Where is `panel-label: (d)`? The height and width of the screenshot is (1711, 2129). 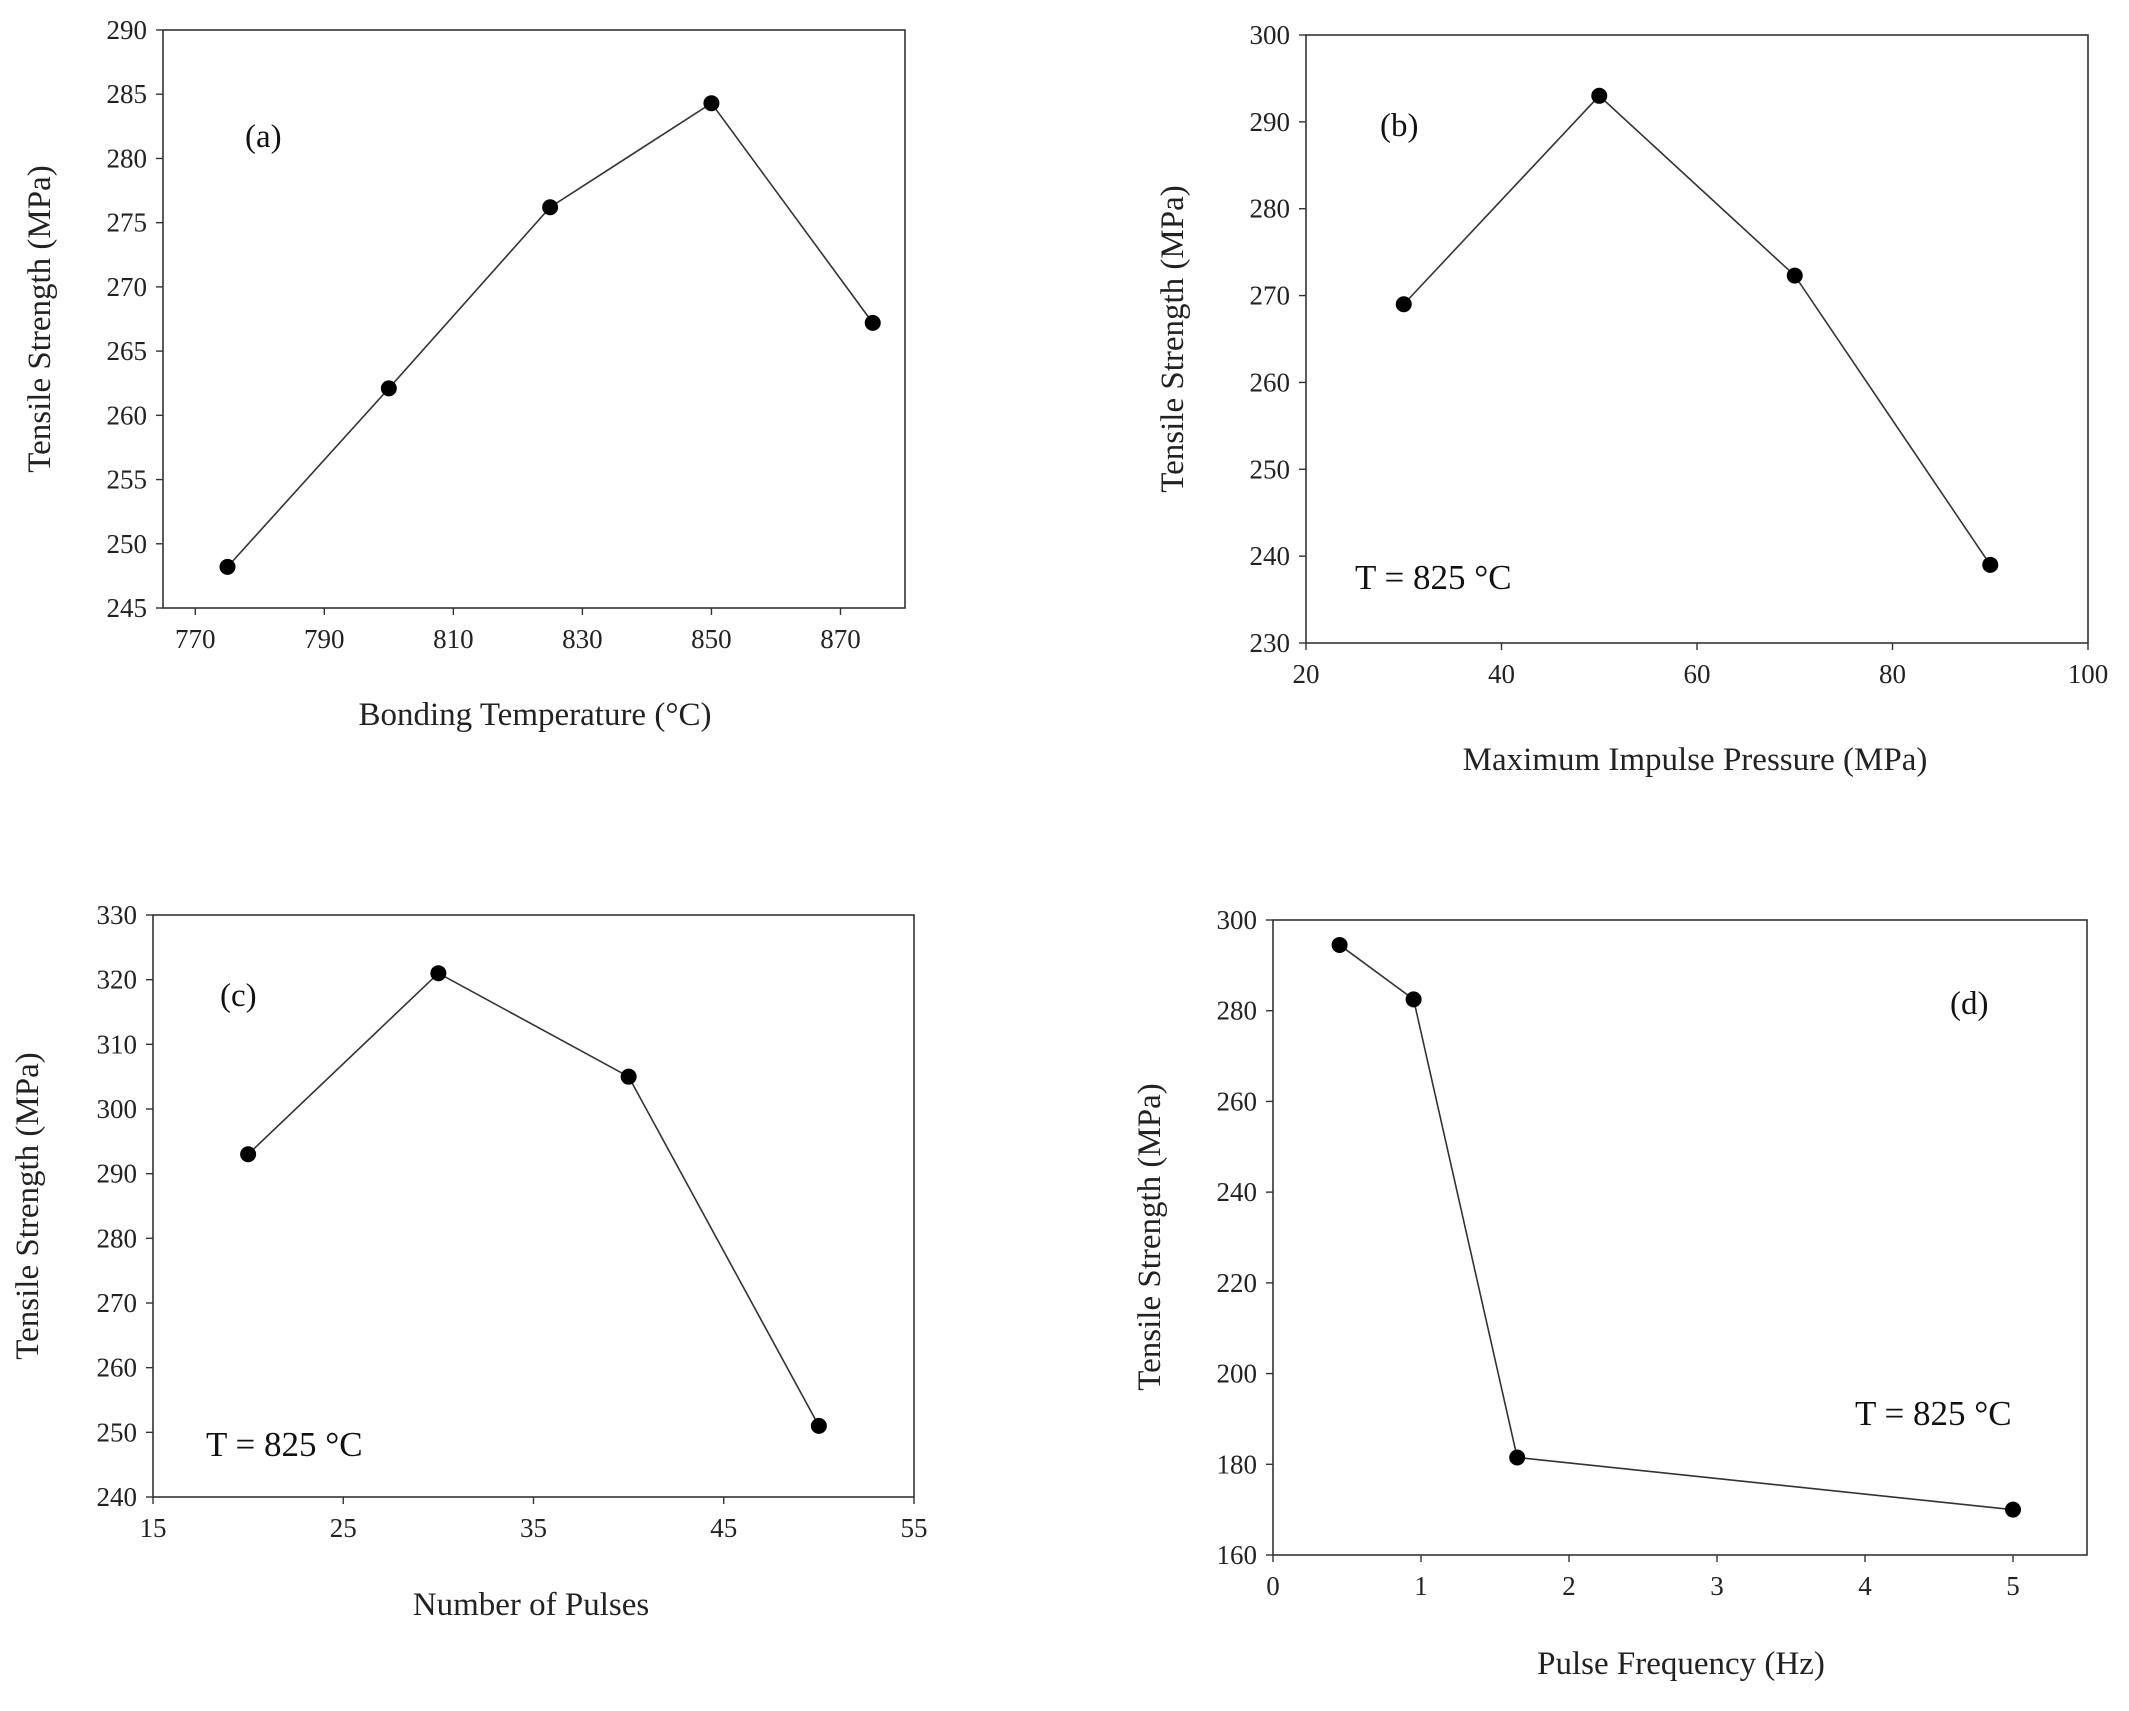
panel-label: (d) is located at coordinates (1969, 1004).